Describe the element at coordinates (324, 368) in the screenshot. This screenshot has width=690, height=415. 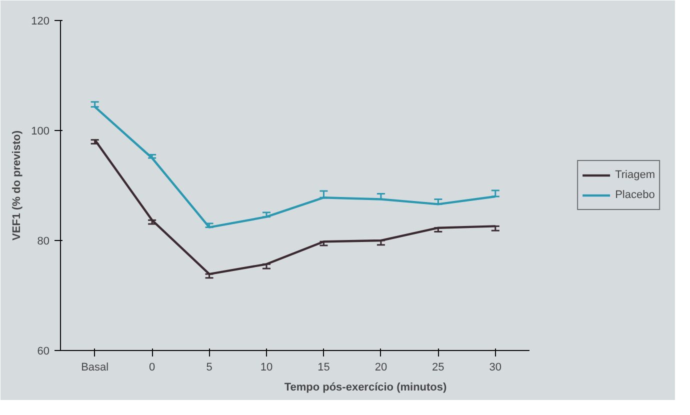
I see `x-tick-label: 15` at that location.